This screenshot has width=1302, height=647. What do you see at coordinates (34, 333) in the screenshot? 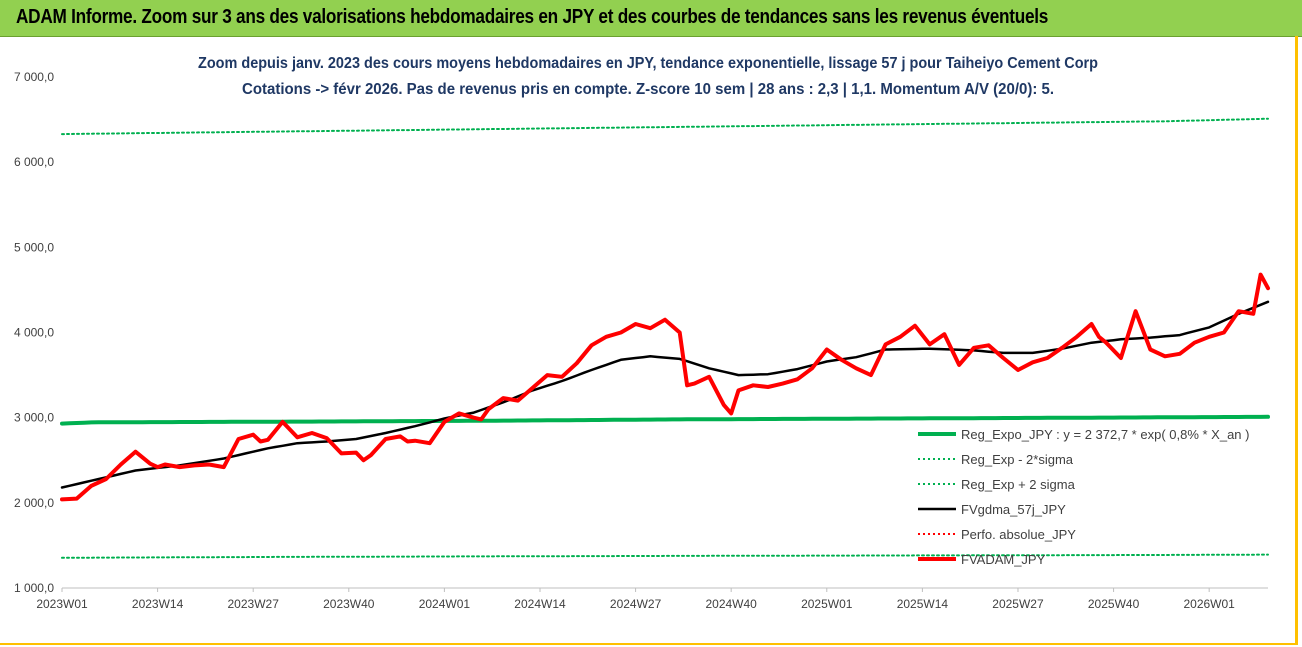
I see `y-tick-label: 4 000,0` at bounding box center [34, 333].